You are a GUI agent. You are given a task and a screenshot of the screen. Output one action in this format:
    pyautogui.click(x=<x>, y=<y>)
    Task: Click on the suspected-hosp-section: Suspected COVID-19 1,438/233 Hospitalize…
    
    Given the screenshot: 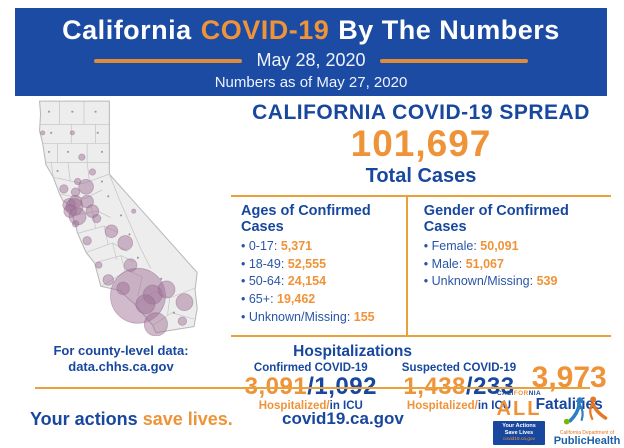 What is the action you would take?
    pyautogui.click(x=459, y=387)
    